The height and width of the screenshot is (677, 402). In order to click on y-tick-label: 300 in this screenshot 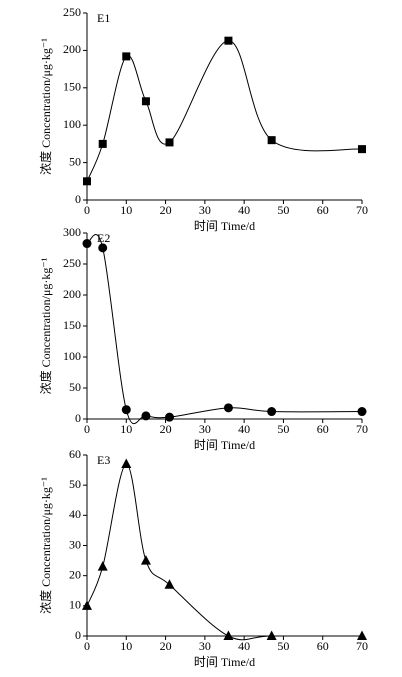, I will do `click(72, 232)`.